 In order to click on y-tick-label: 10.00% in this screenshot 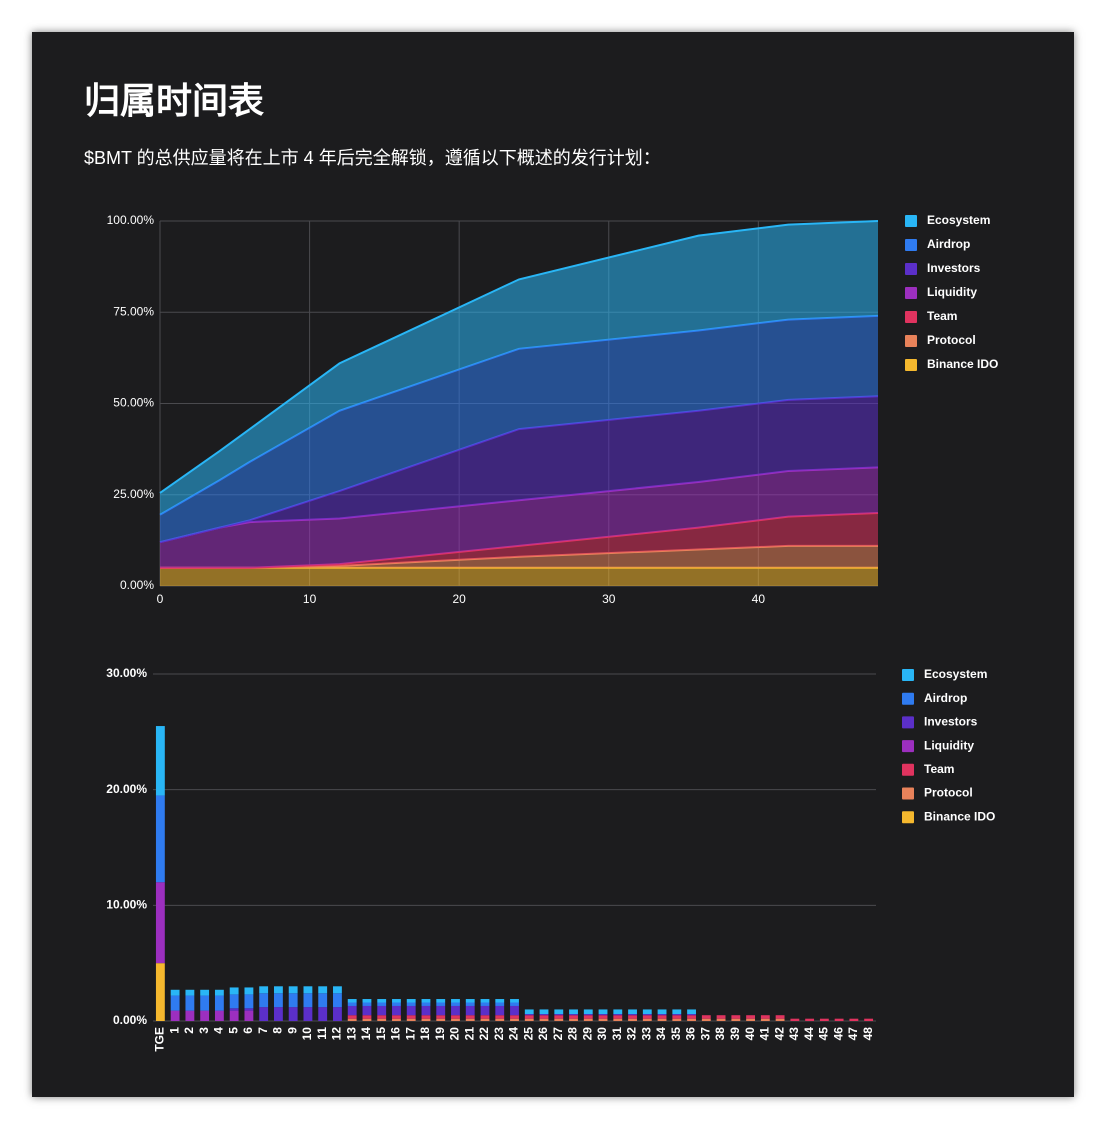, I will do `click(126, 905)`.